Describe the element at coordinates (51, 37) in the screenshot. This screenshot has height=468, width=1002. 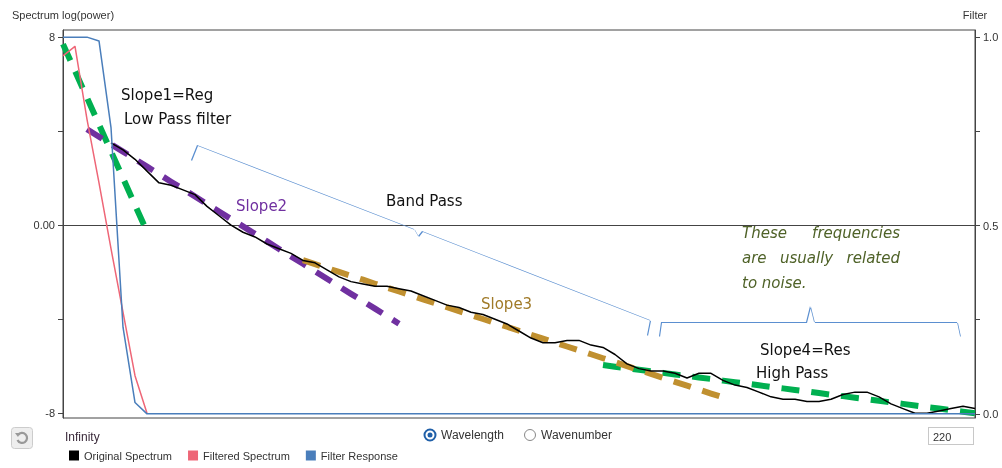
I see `y-tick-label: 8` at that location.